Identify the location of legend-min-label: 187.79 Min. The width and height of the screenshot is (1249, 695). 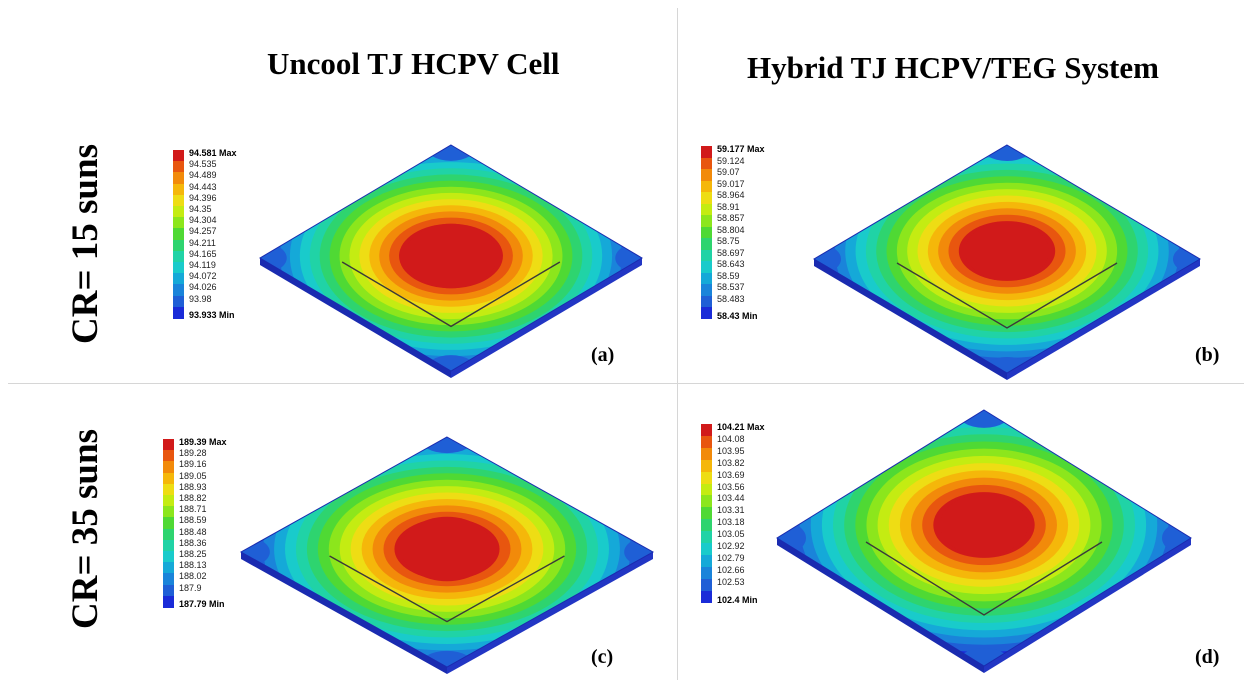
(202, 604).